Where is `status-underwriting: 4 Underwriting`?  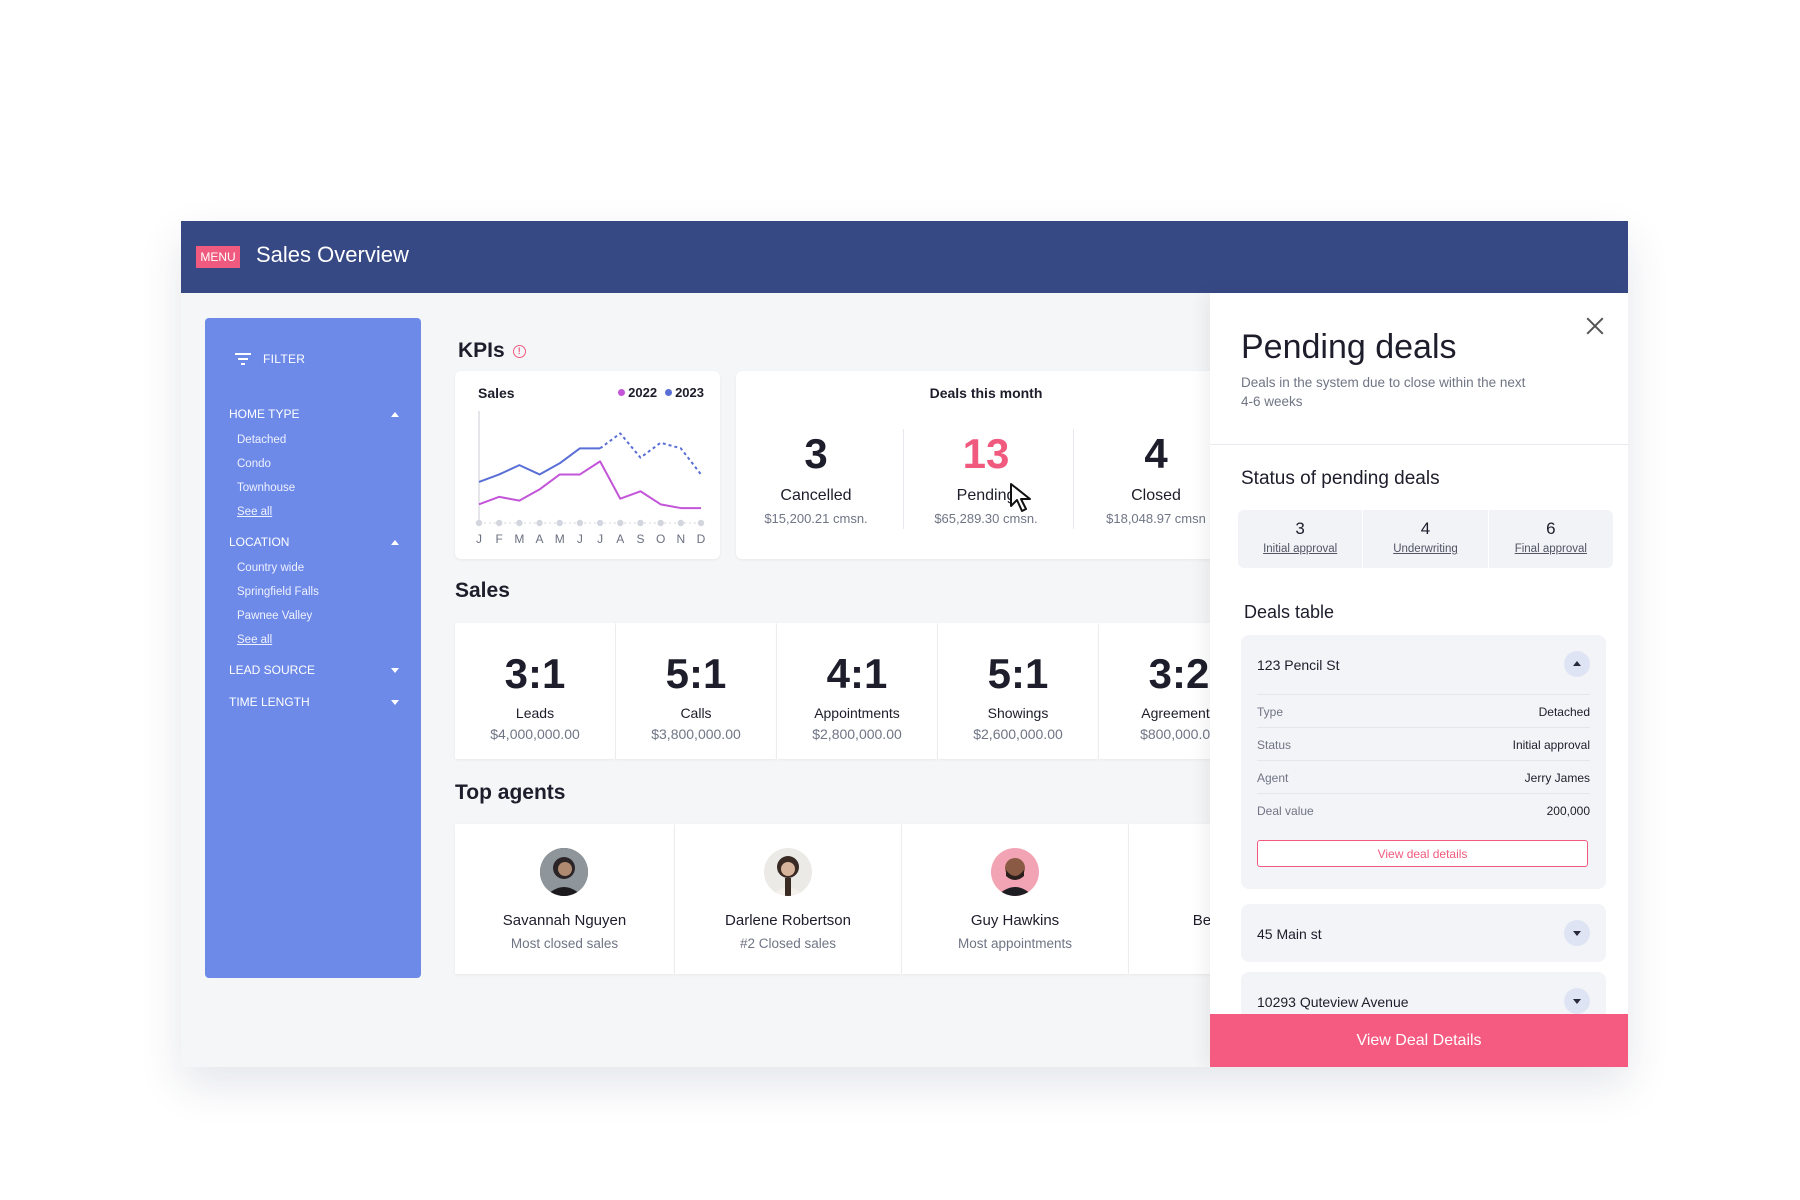 status-underwriting: 4 Underwriting is located at coordinates (1426, 539).